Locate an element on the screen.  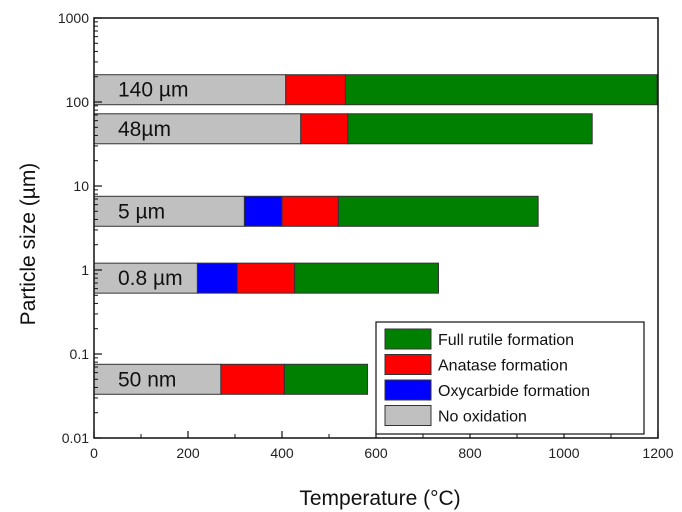
y-tick-label: 0.1 is located at coordinates (80, 354).